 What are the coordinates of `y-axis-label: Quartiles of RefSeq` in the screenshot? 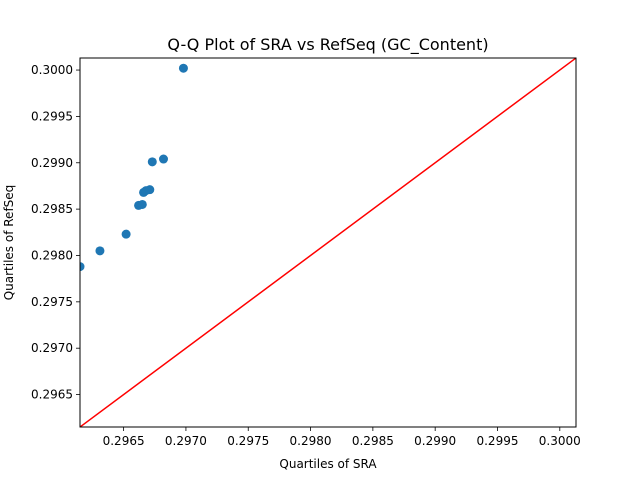 It's located at (9, 243).